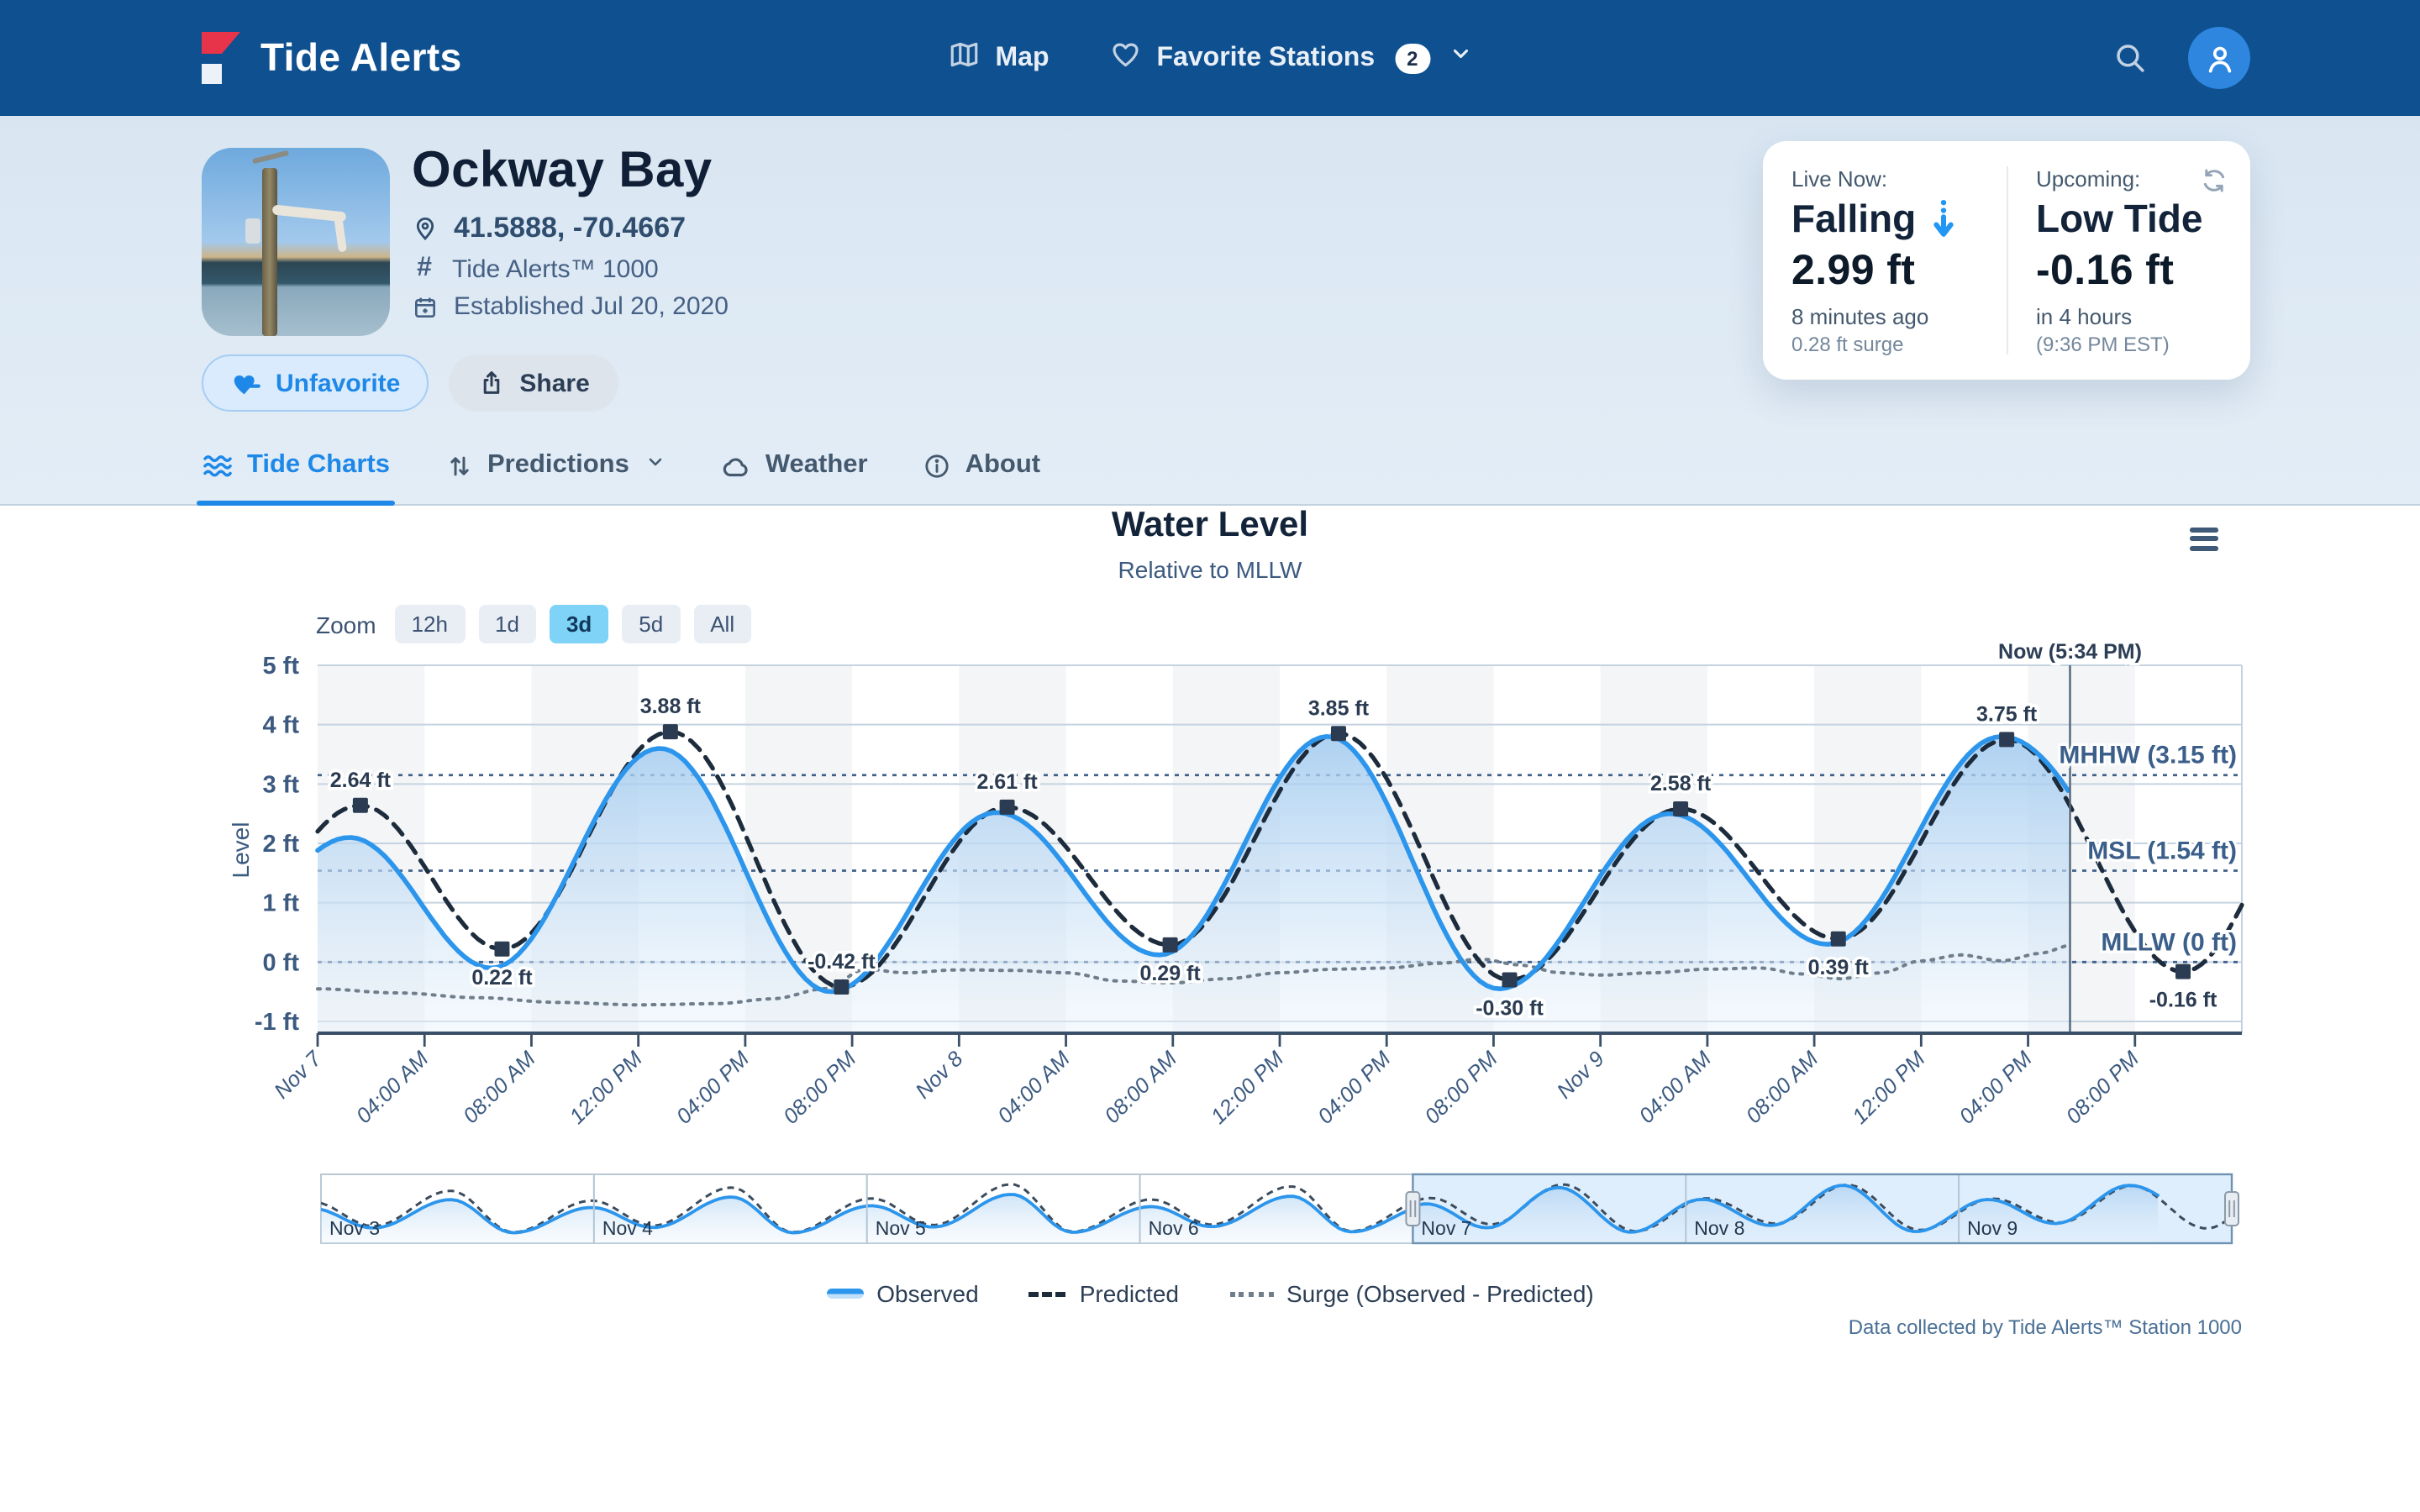 Image resolution: width=2420 pixels, height=1512 pixels. I want to click on zoom-button-1d: 1d, so click(507, 624).